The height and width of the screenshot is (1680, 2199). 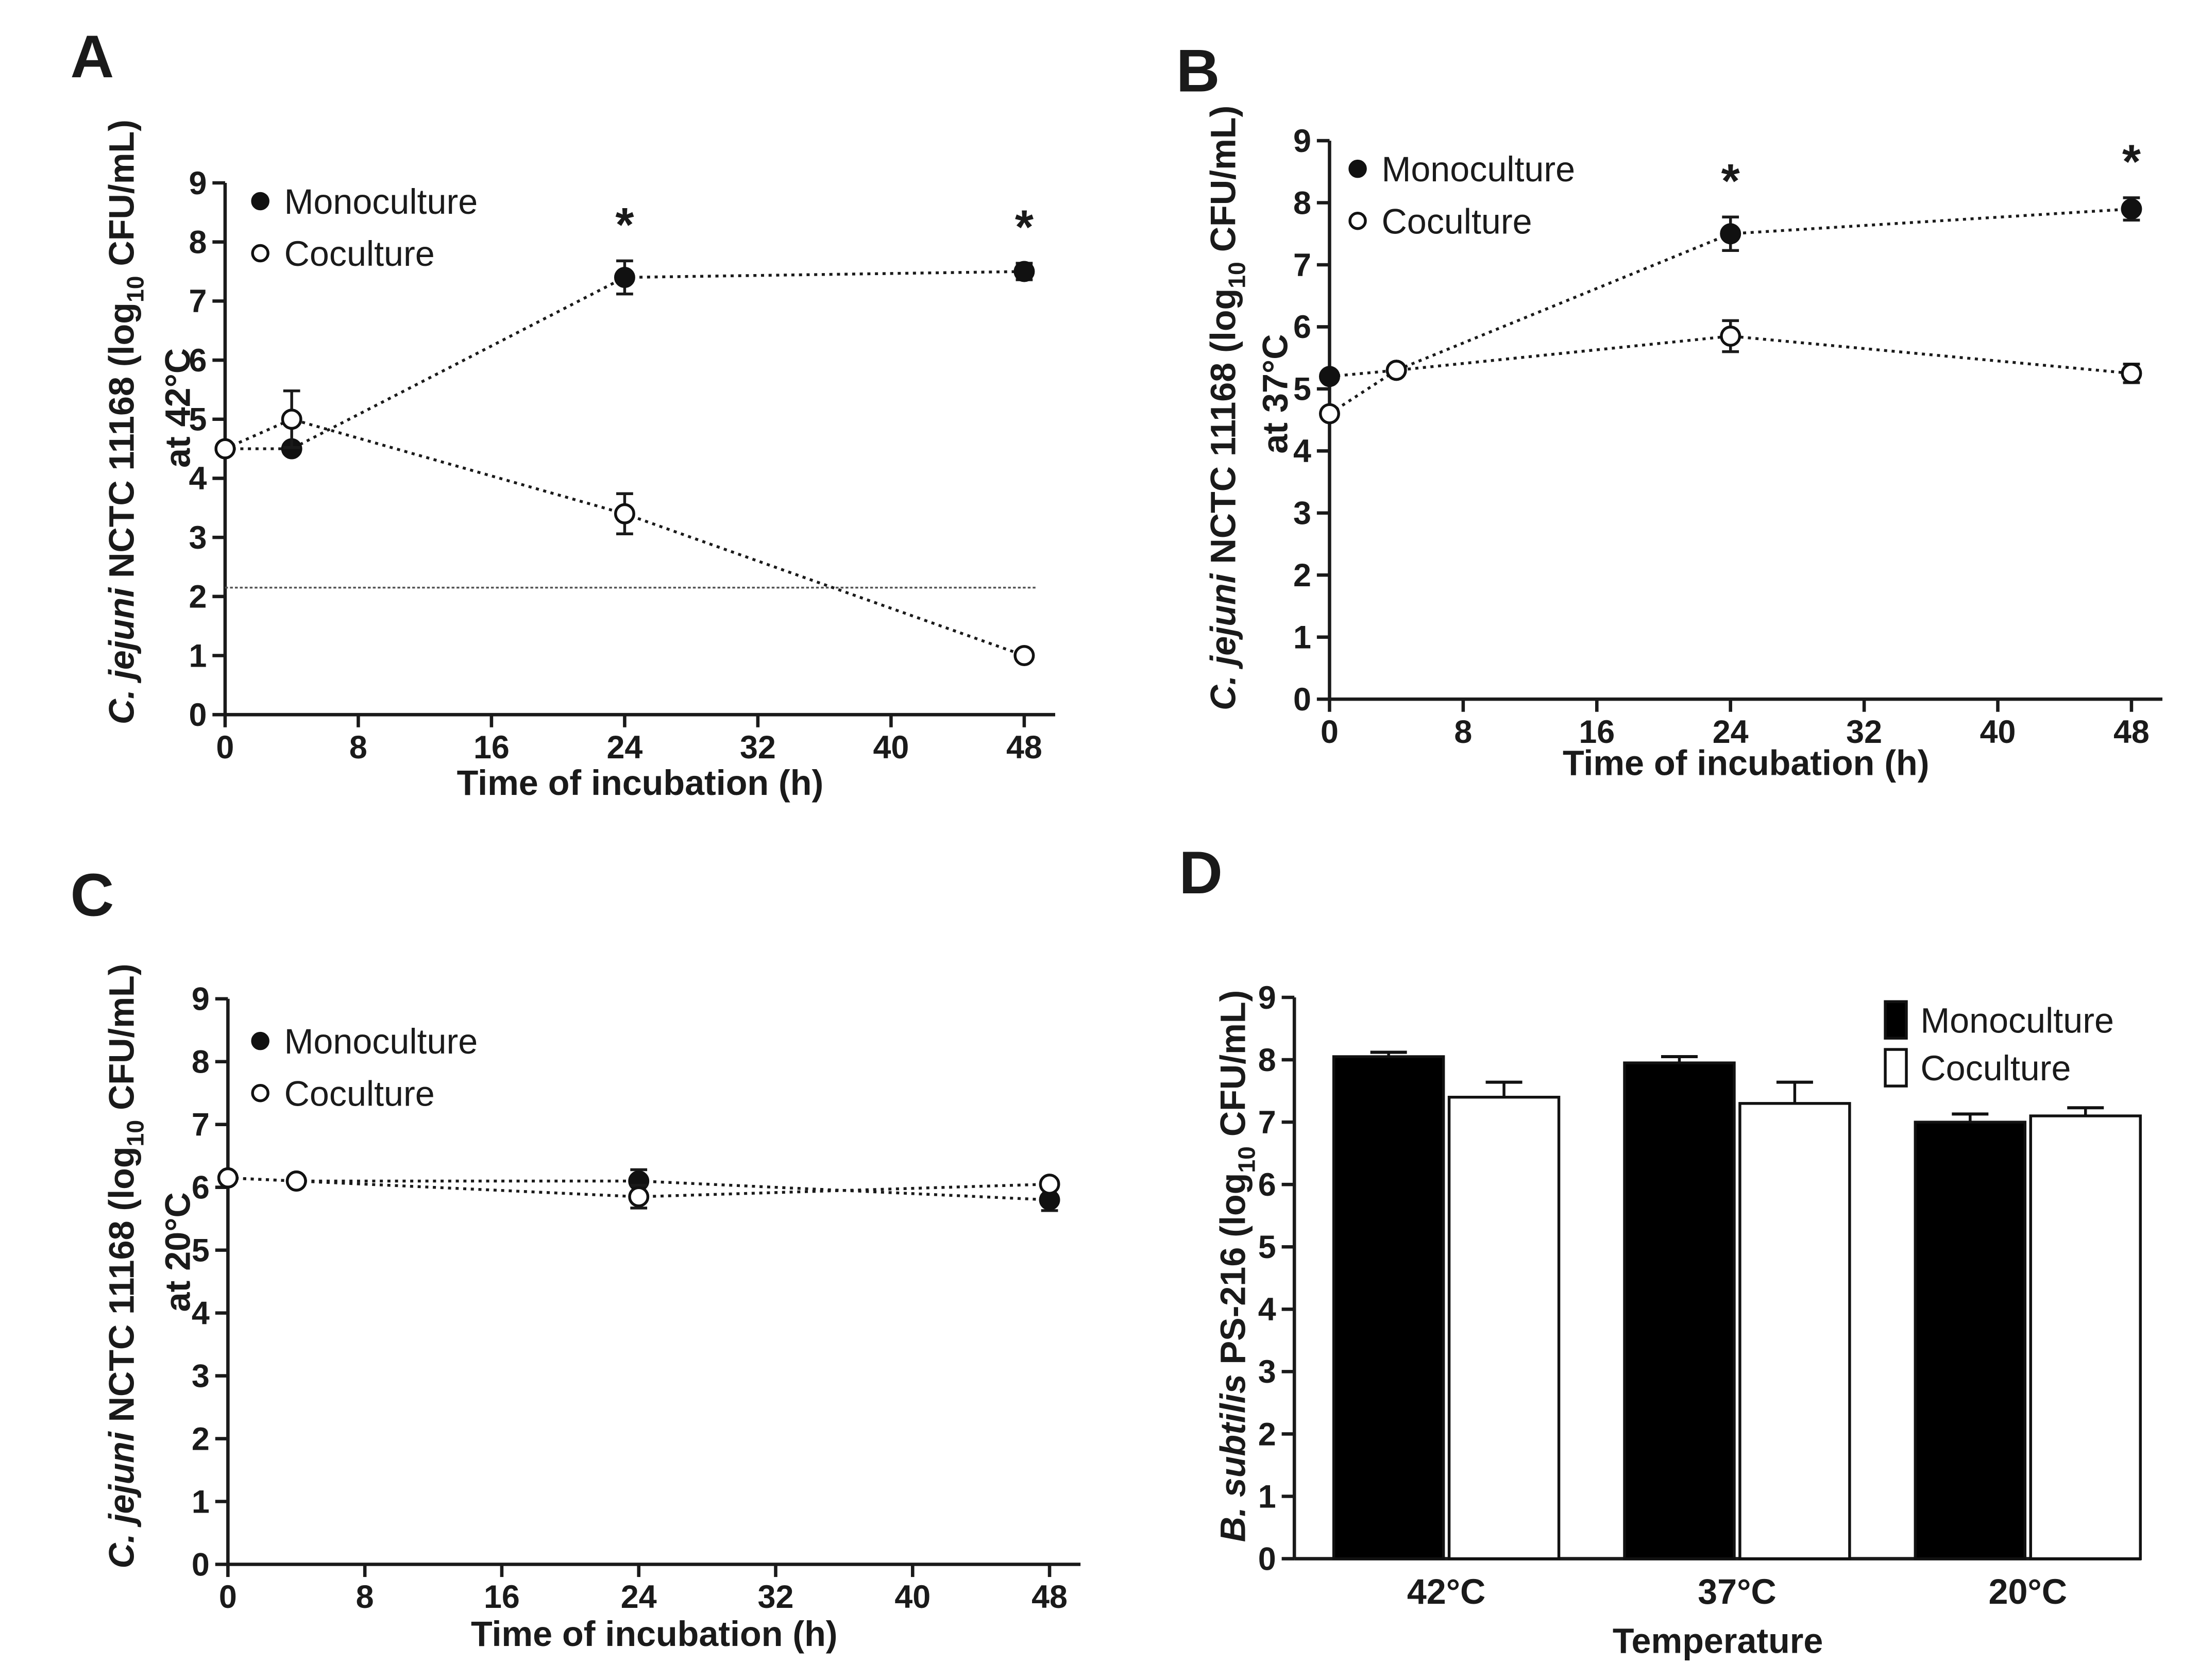 I want to click on y-axis-title-subscript: 10, so click(x=1246, y=1159).